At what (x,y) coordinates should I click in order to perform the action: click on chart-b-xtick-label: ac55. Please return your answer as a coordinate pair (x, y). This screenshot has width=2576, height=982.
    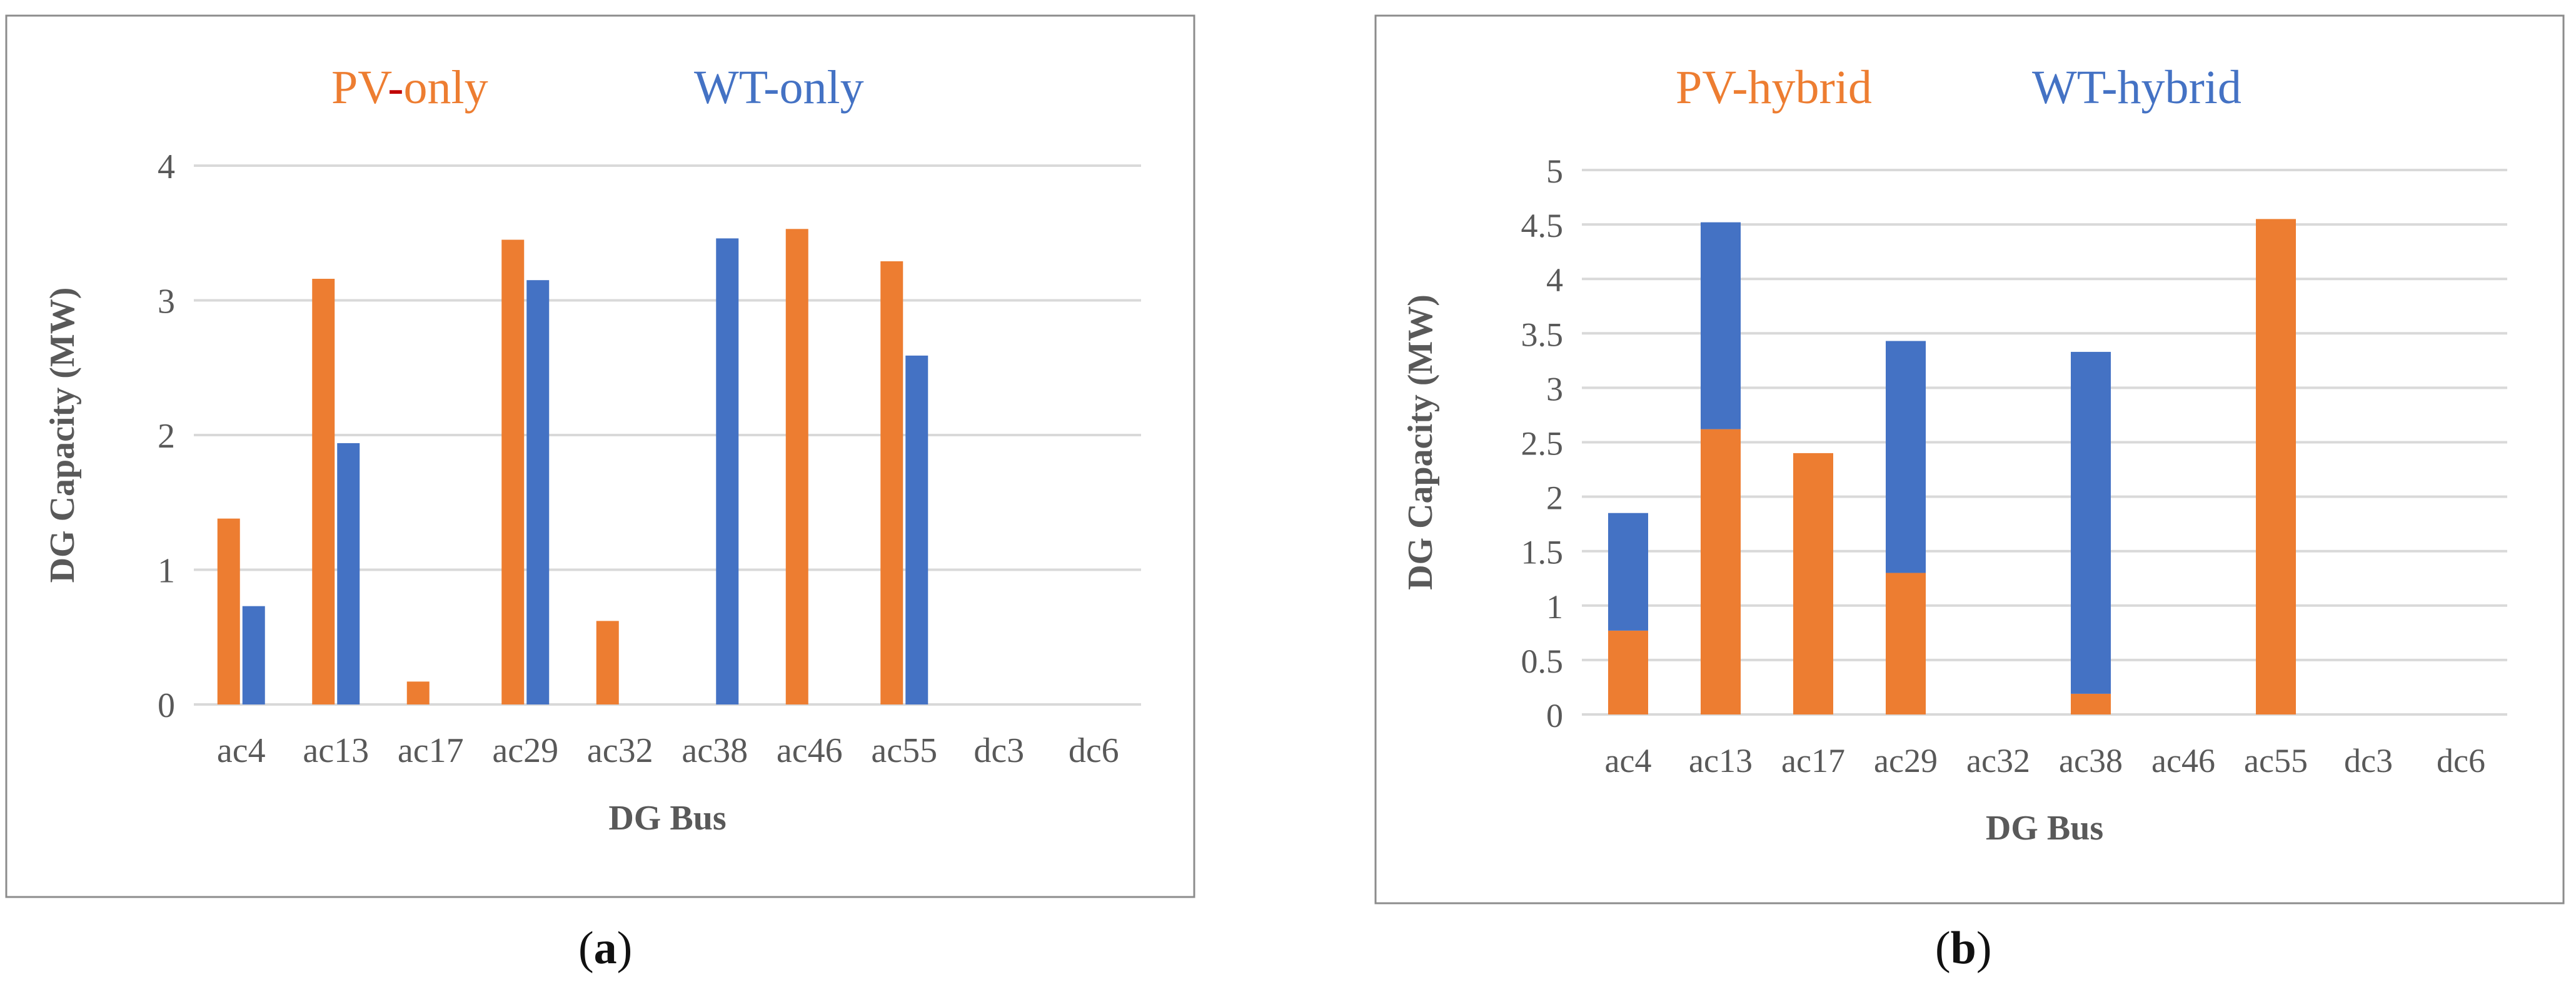
    Looking at the image, I should click on (2276, 760).